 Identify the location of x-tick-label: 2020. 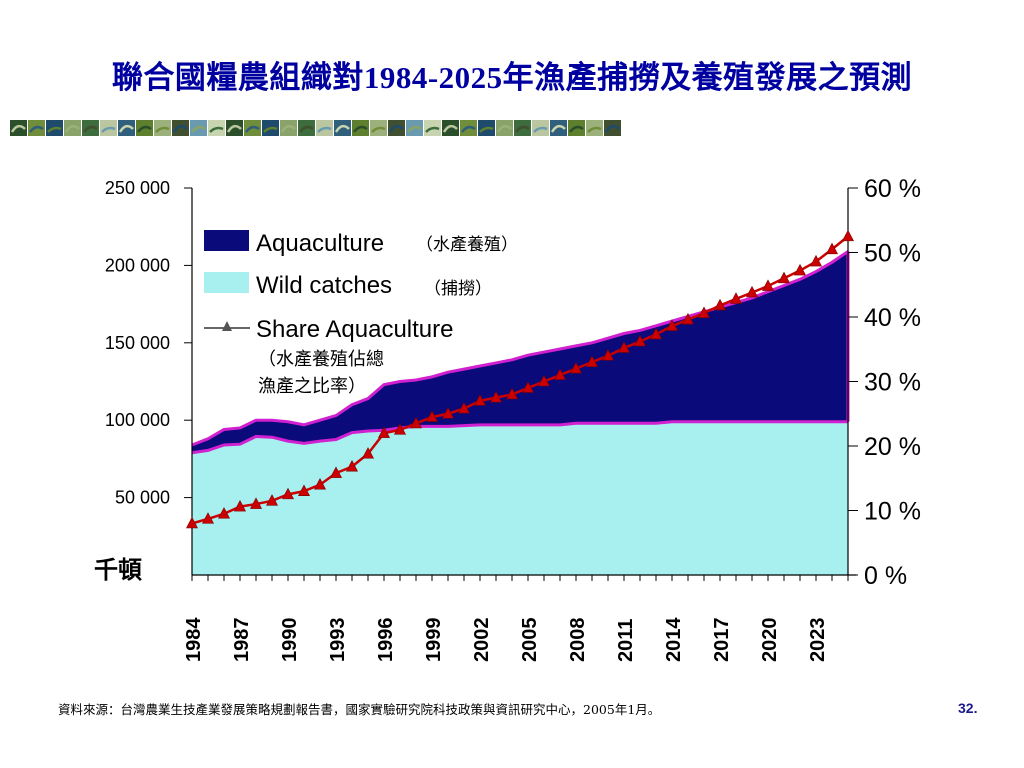
(770, 640).